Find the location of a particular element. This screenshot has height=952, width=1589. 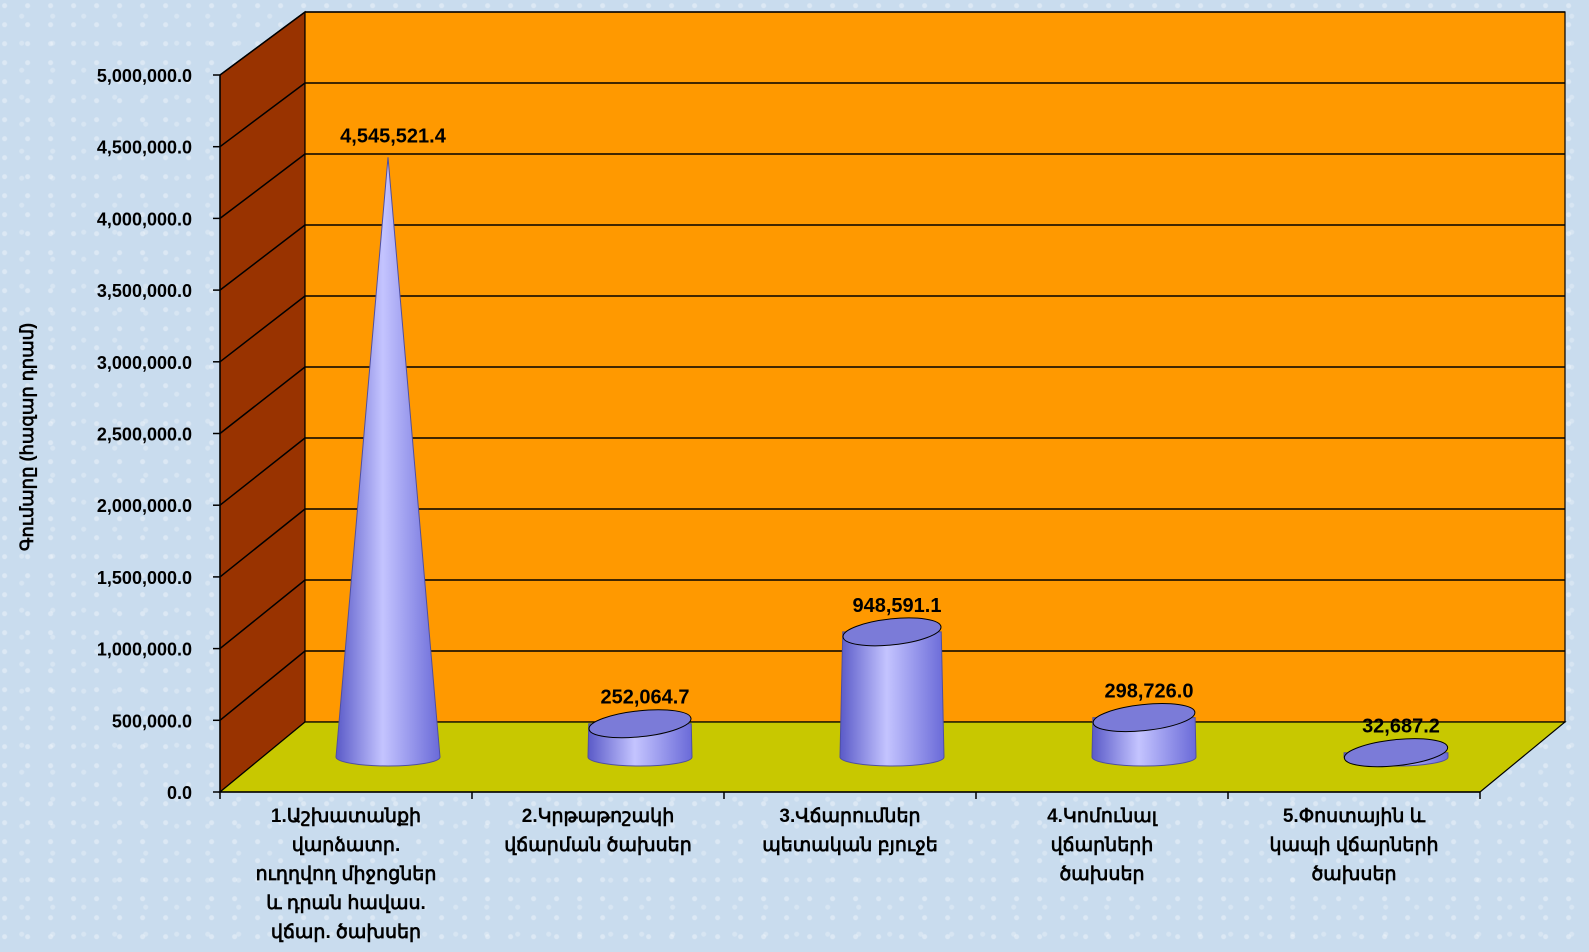

y-tick-label: 1,000,000.0 is located at coordinates (144, 650).